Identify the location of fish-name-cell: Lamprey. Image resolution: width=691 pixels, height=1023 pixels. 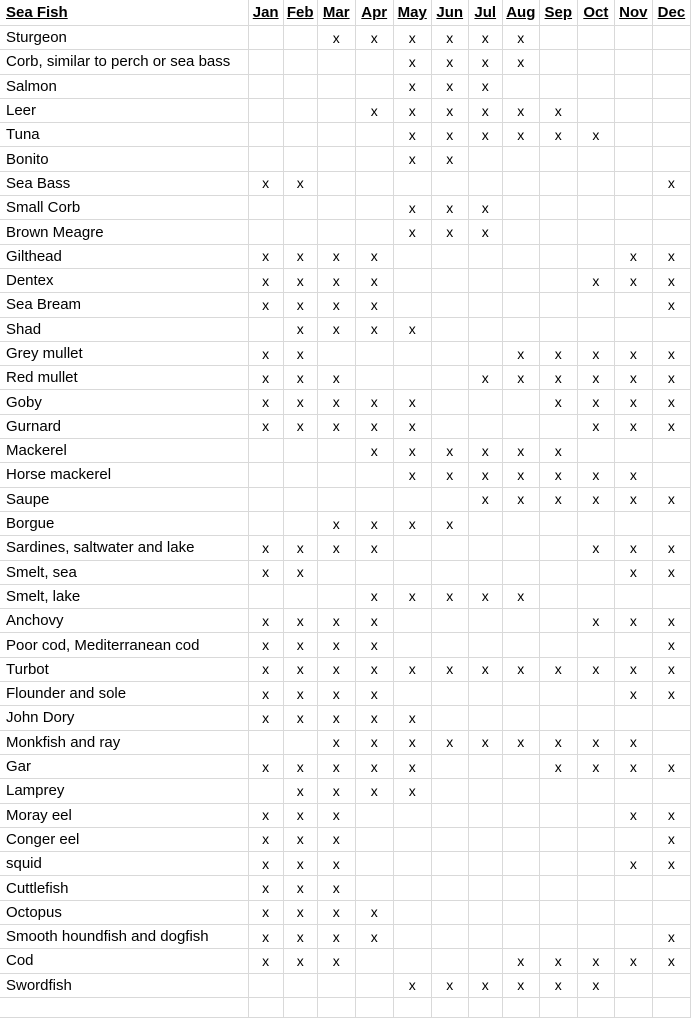
(124, 791).